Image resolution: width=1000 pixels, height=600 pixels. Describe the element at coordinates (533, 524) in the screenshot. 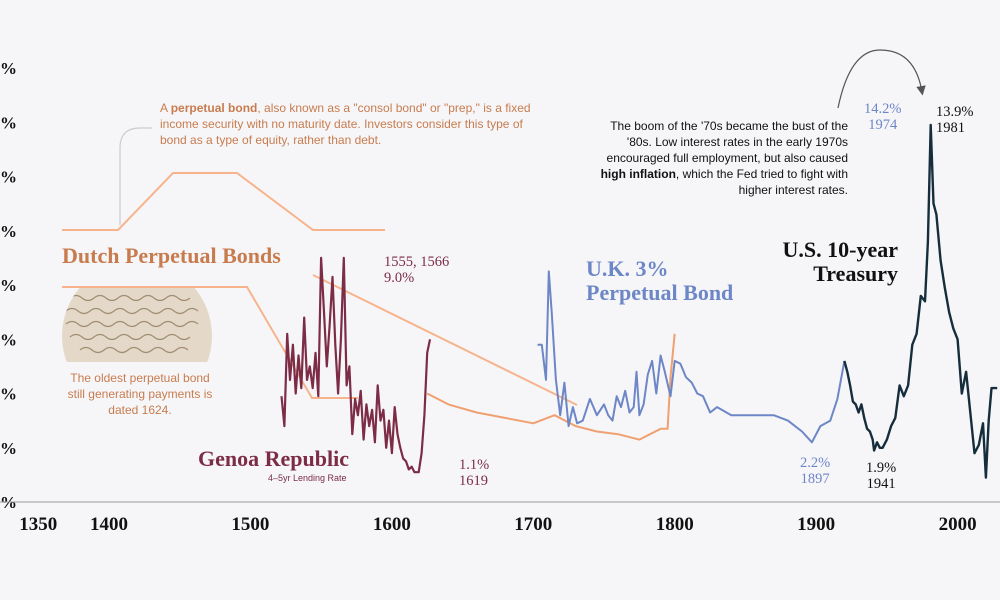

I see `x-tick-label: 1700` at that location.